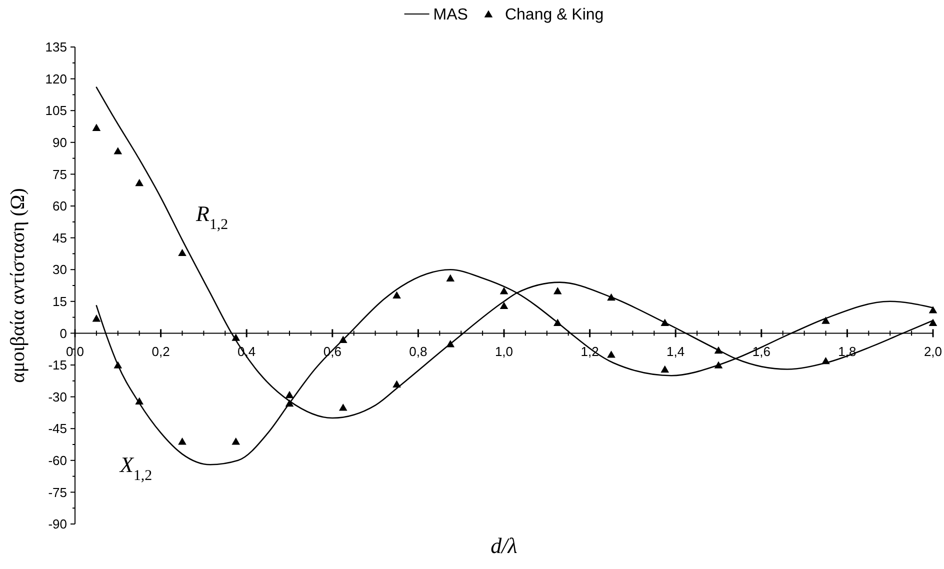 The height and width of the screenshot is (569, 944). What do you see at coordinates (57, 460) in the screenshot?
I see `y-tick-label: -60` at bounding box center [57, 460].